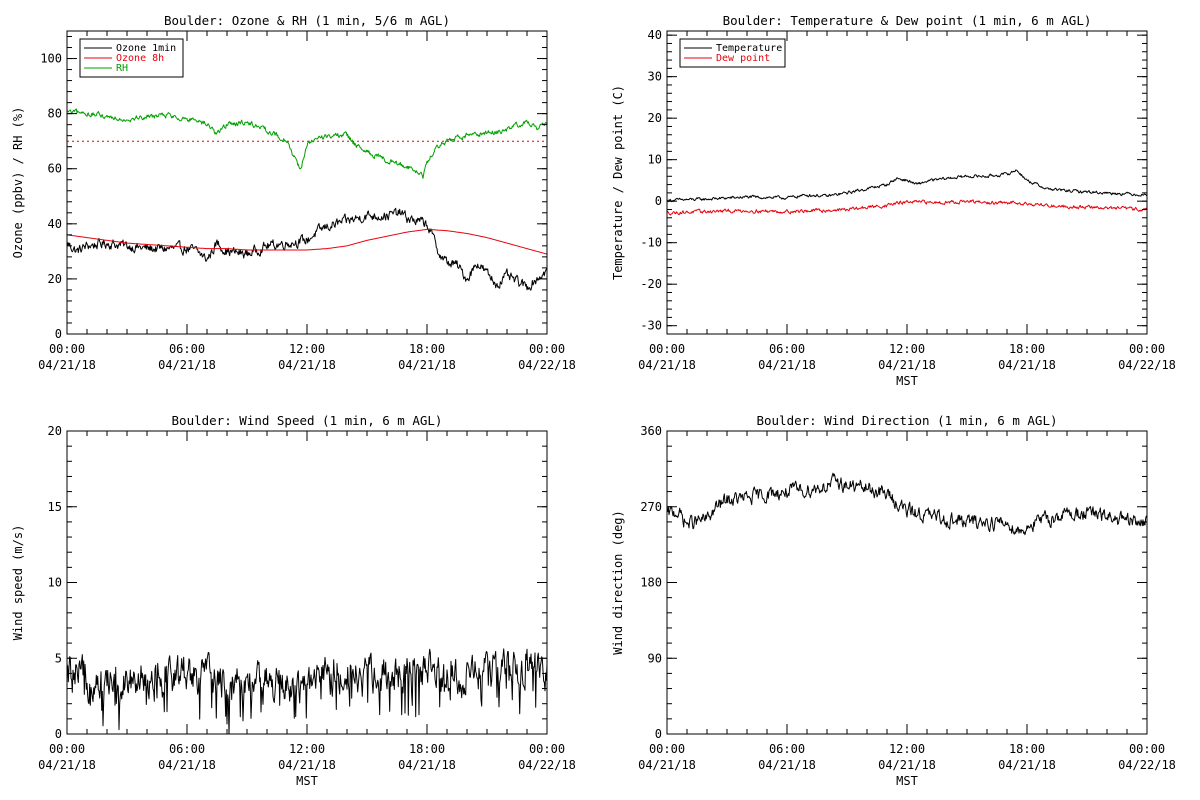  Describe the element at coordinates (655, 658) in the screenshot. I see `y-tick-label: 90` at that location.